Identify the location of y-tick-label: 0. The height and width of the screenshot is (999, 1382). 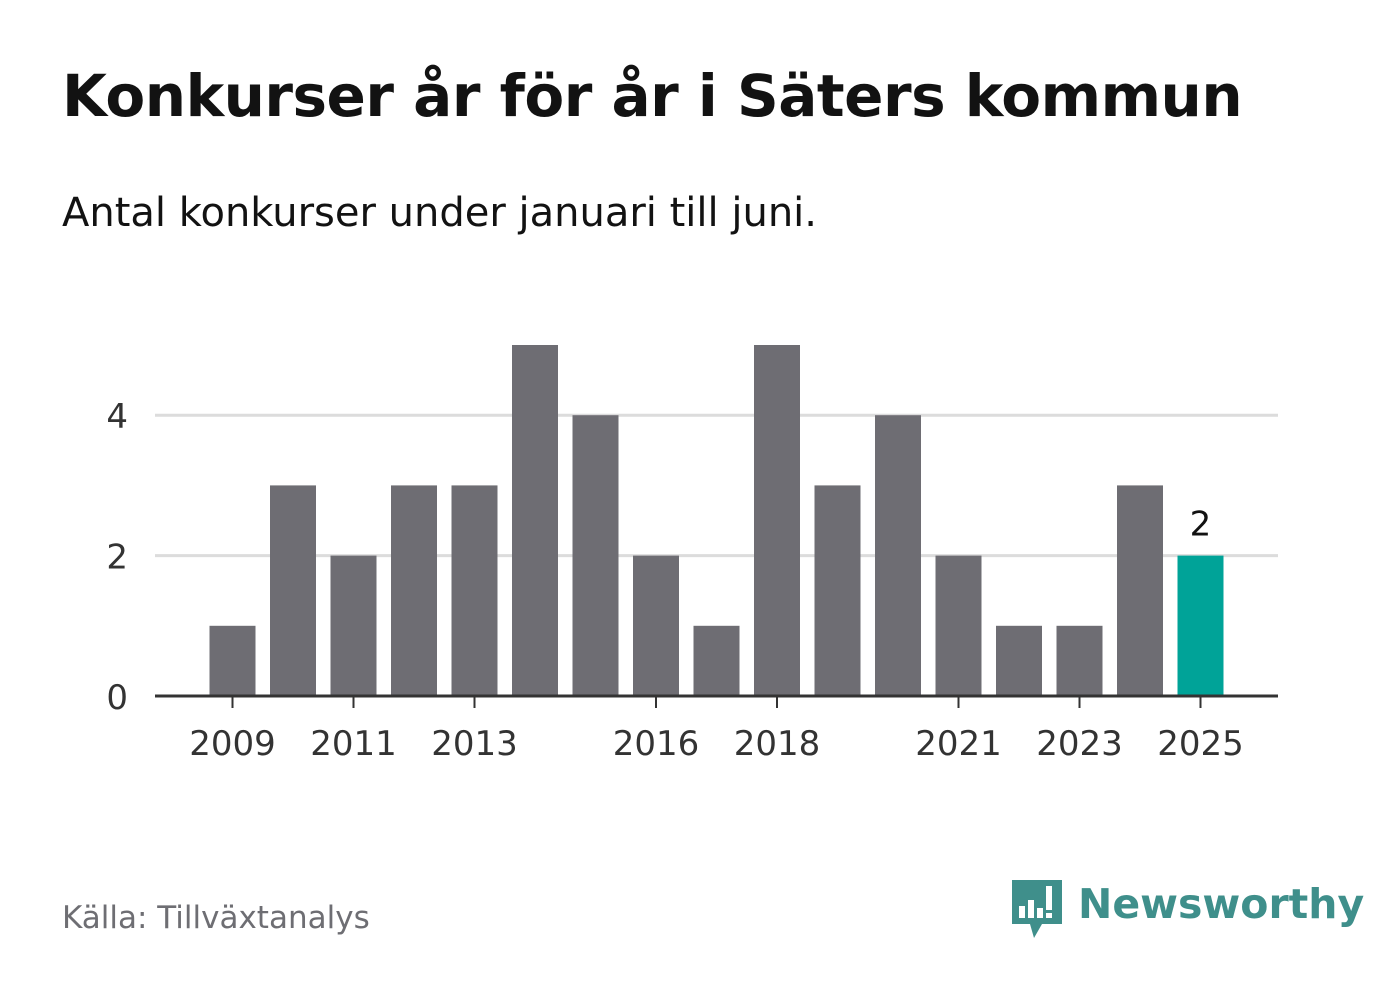
(117, 698).